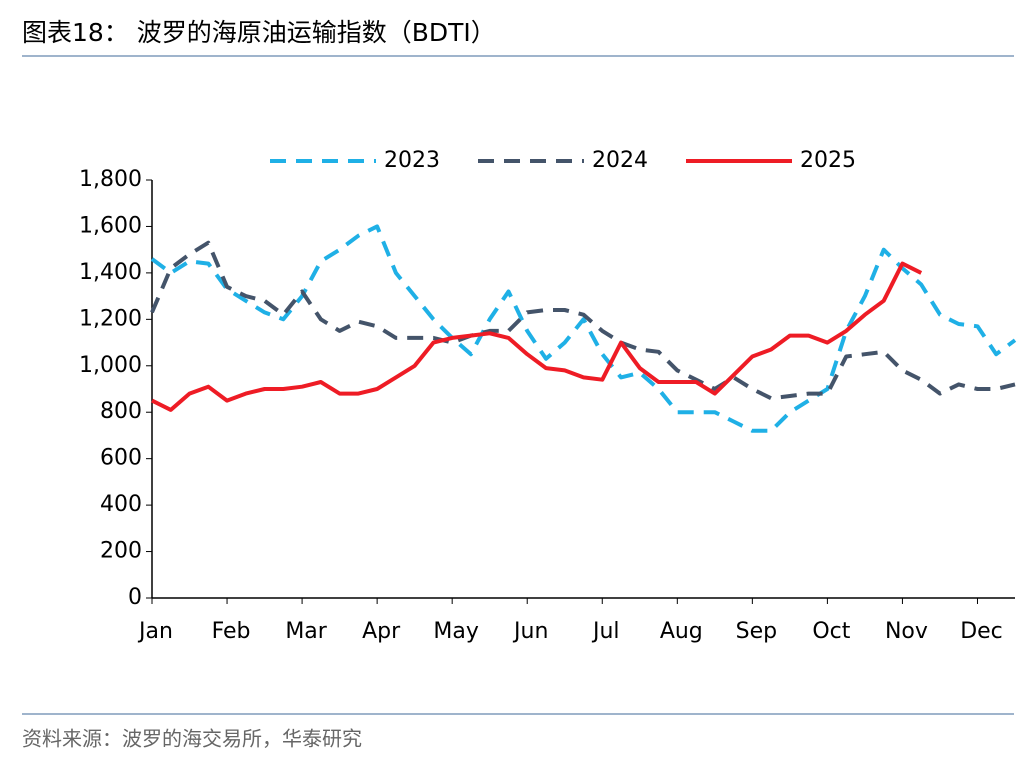 The image size is (1036, 768). Describe the element at coordinates (828, 160) in the screenshot. I see `legend-label: 2025` at that location.